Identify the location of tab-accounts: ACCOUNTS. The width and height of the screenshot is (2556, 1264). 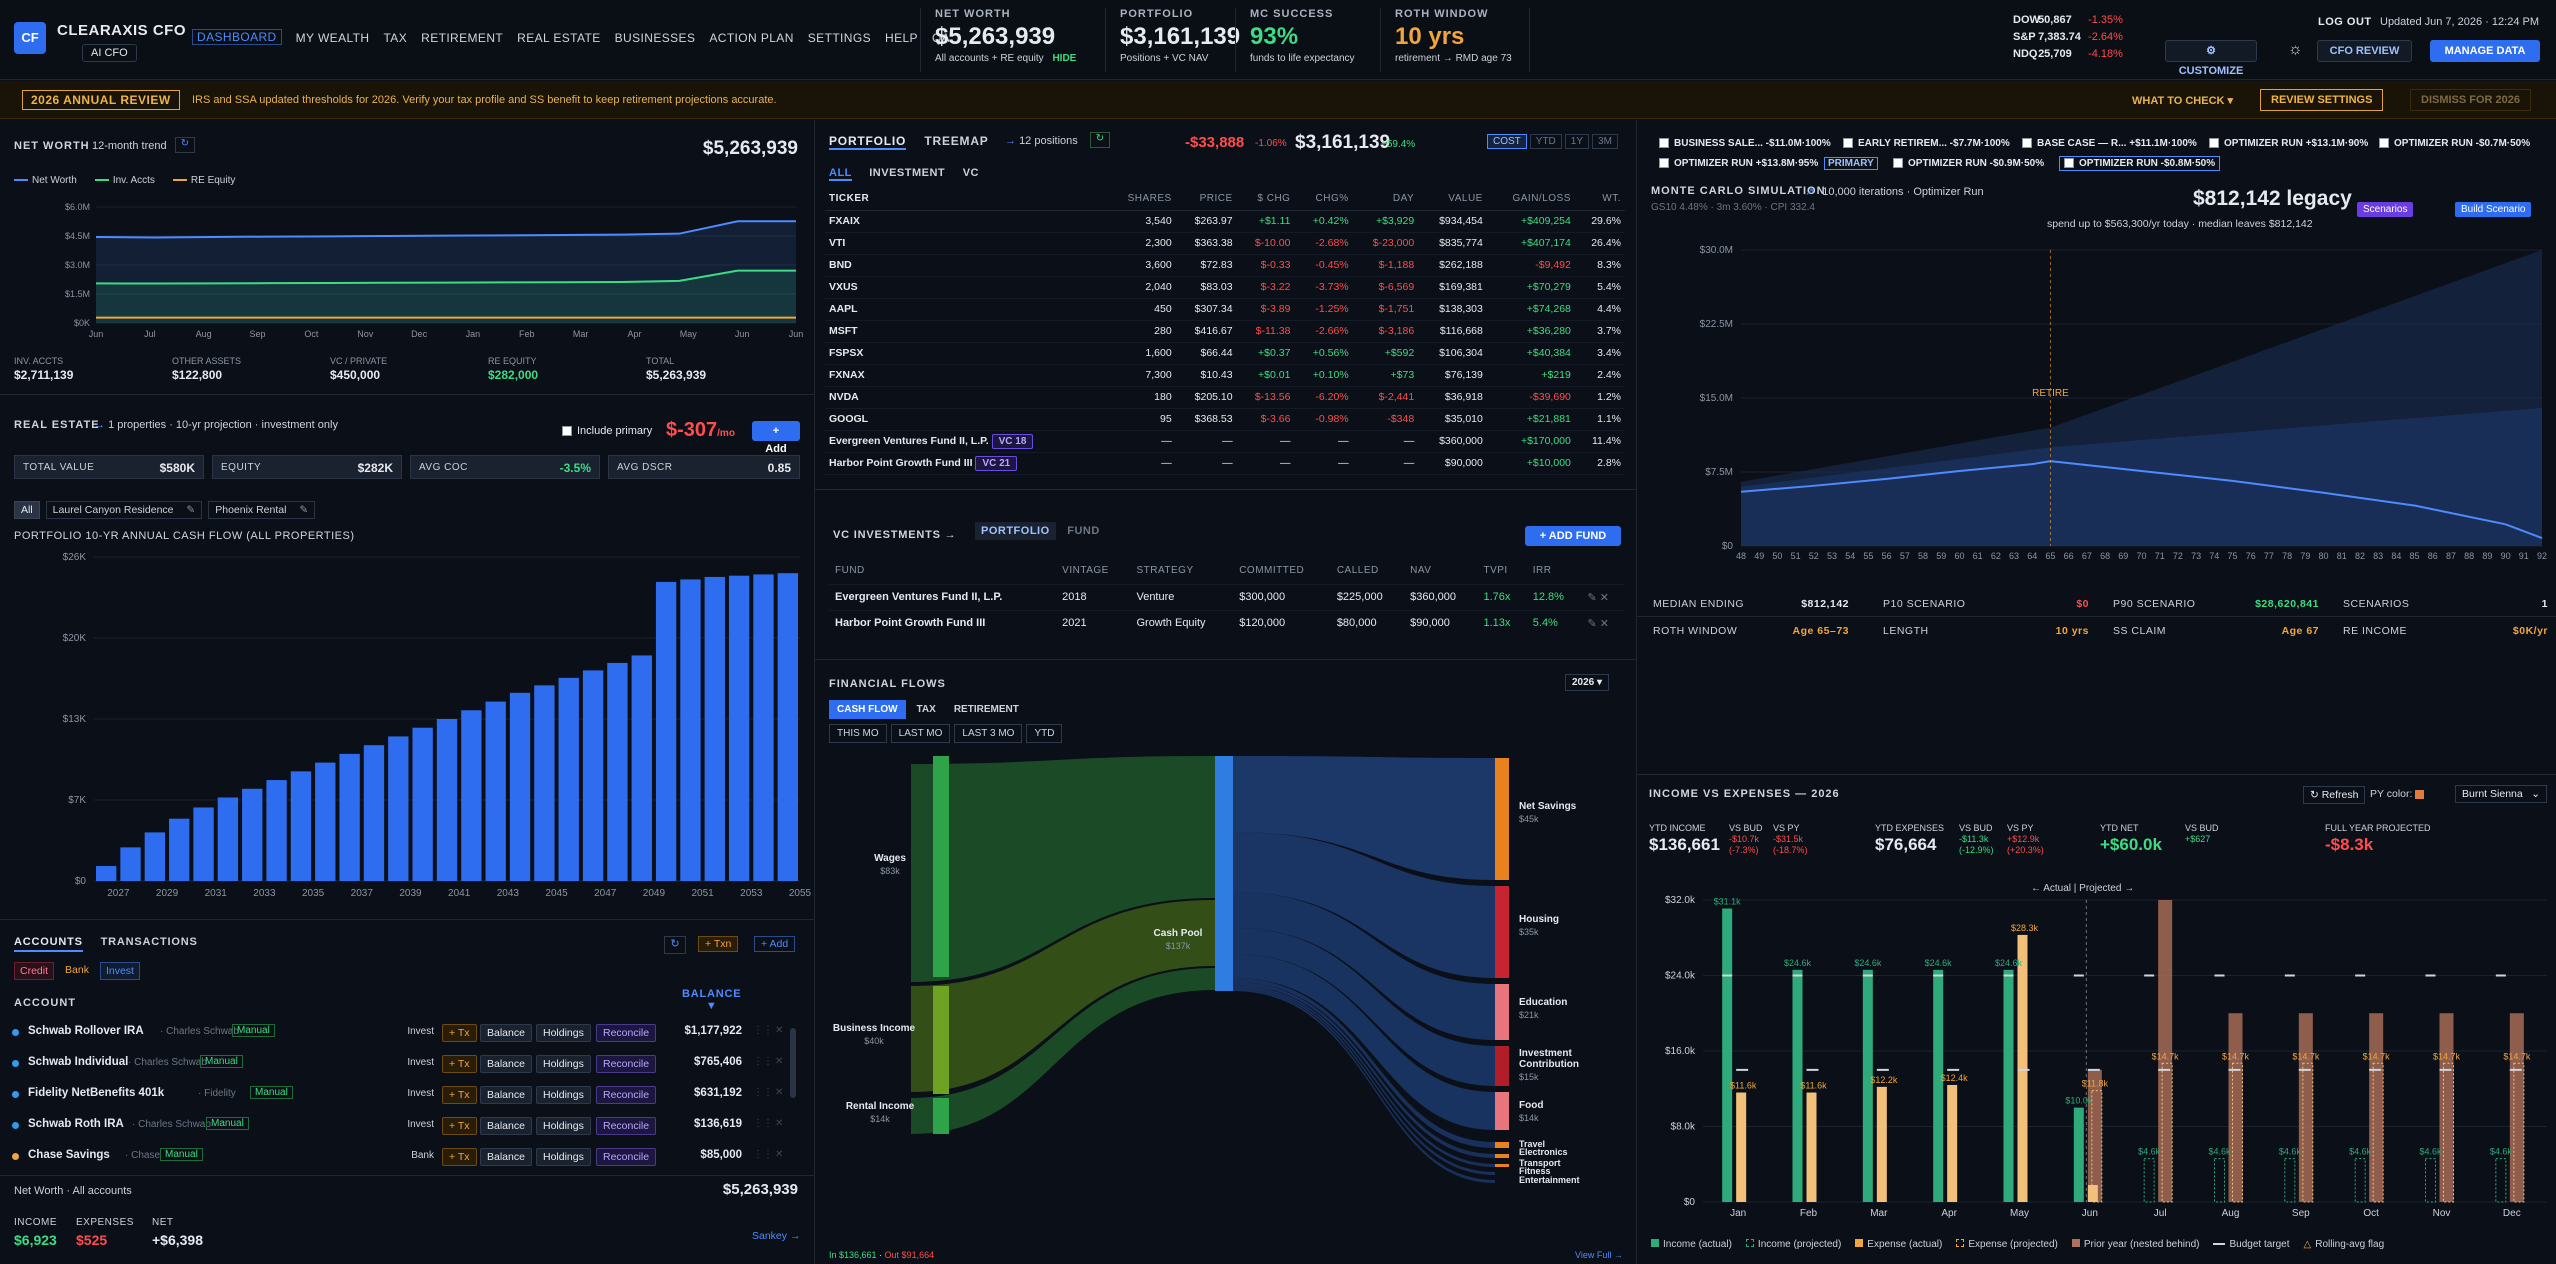
(48, 944).